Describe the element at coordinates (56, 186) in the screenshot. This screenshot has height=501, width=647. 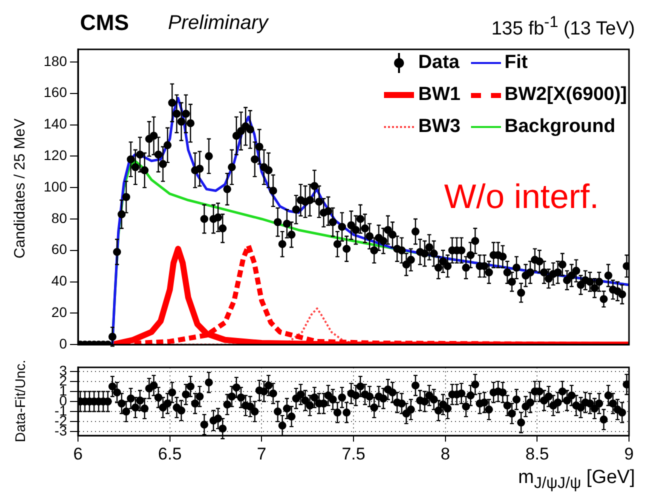
I see `y-tick-label: 100` at that location.